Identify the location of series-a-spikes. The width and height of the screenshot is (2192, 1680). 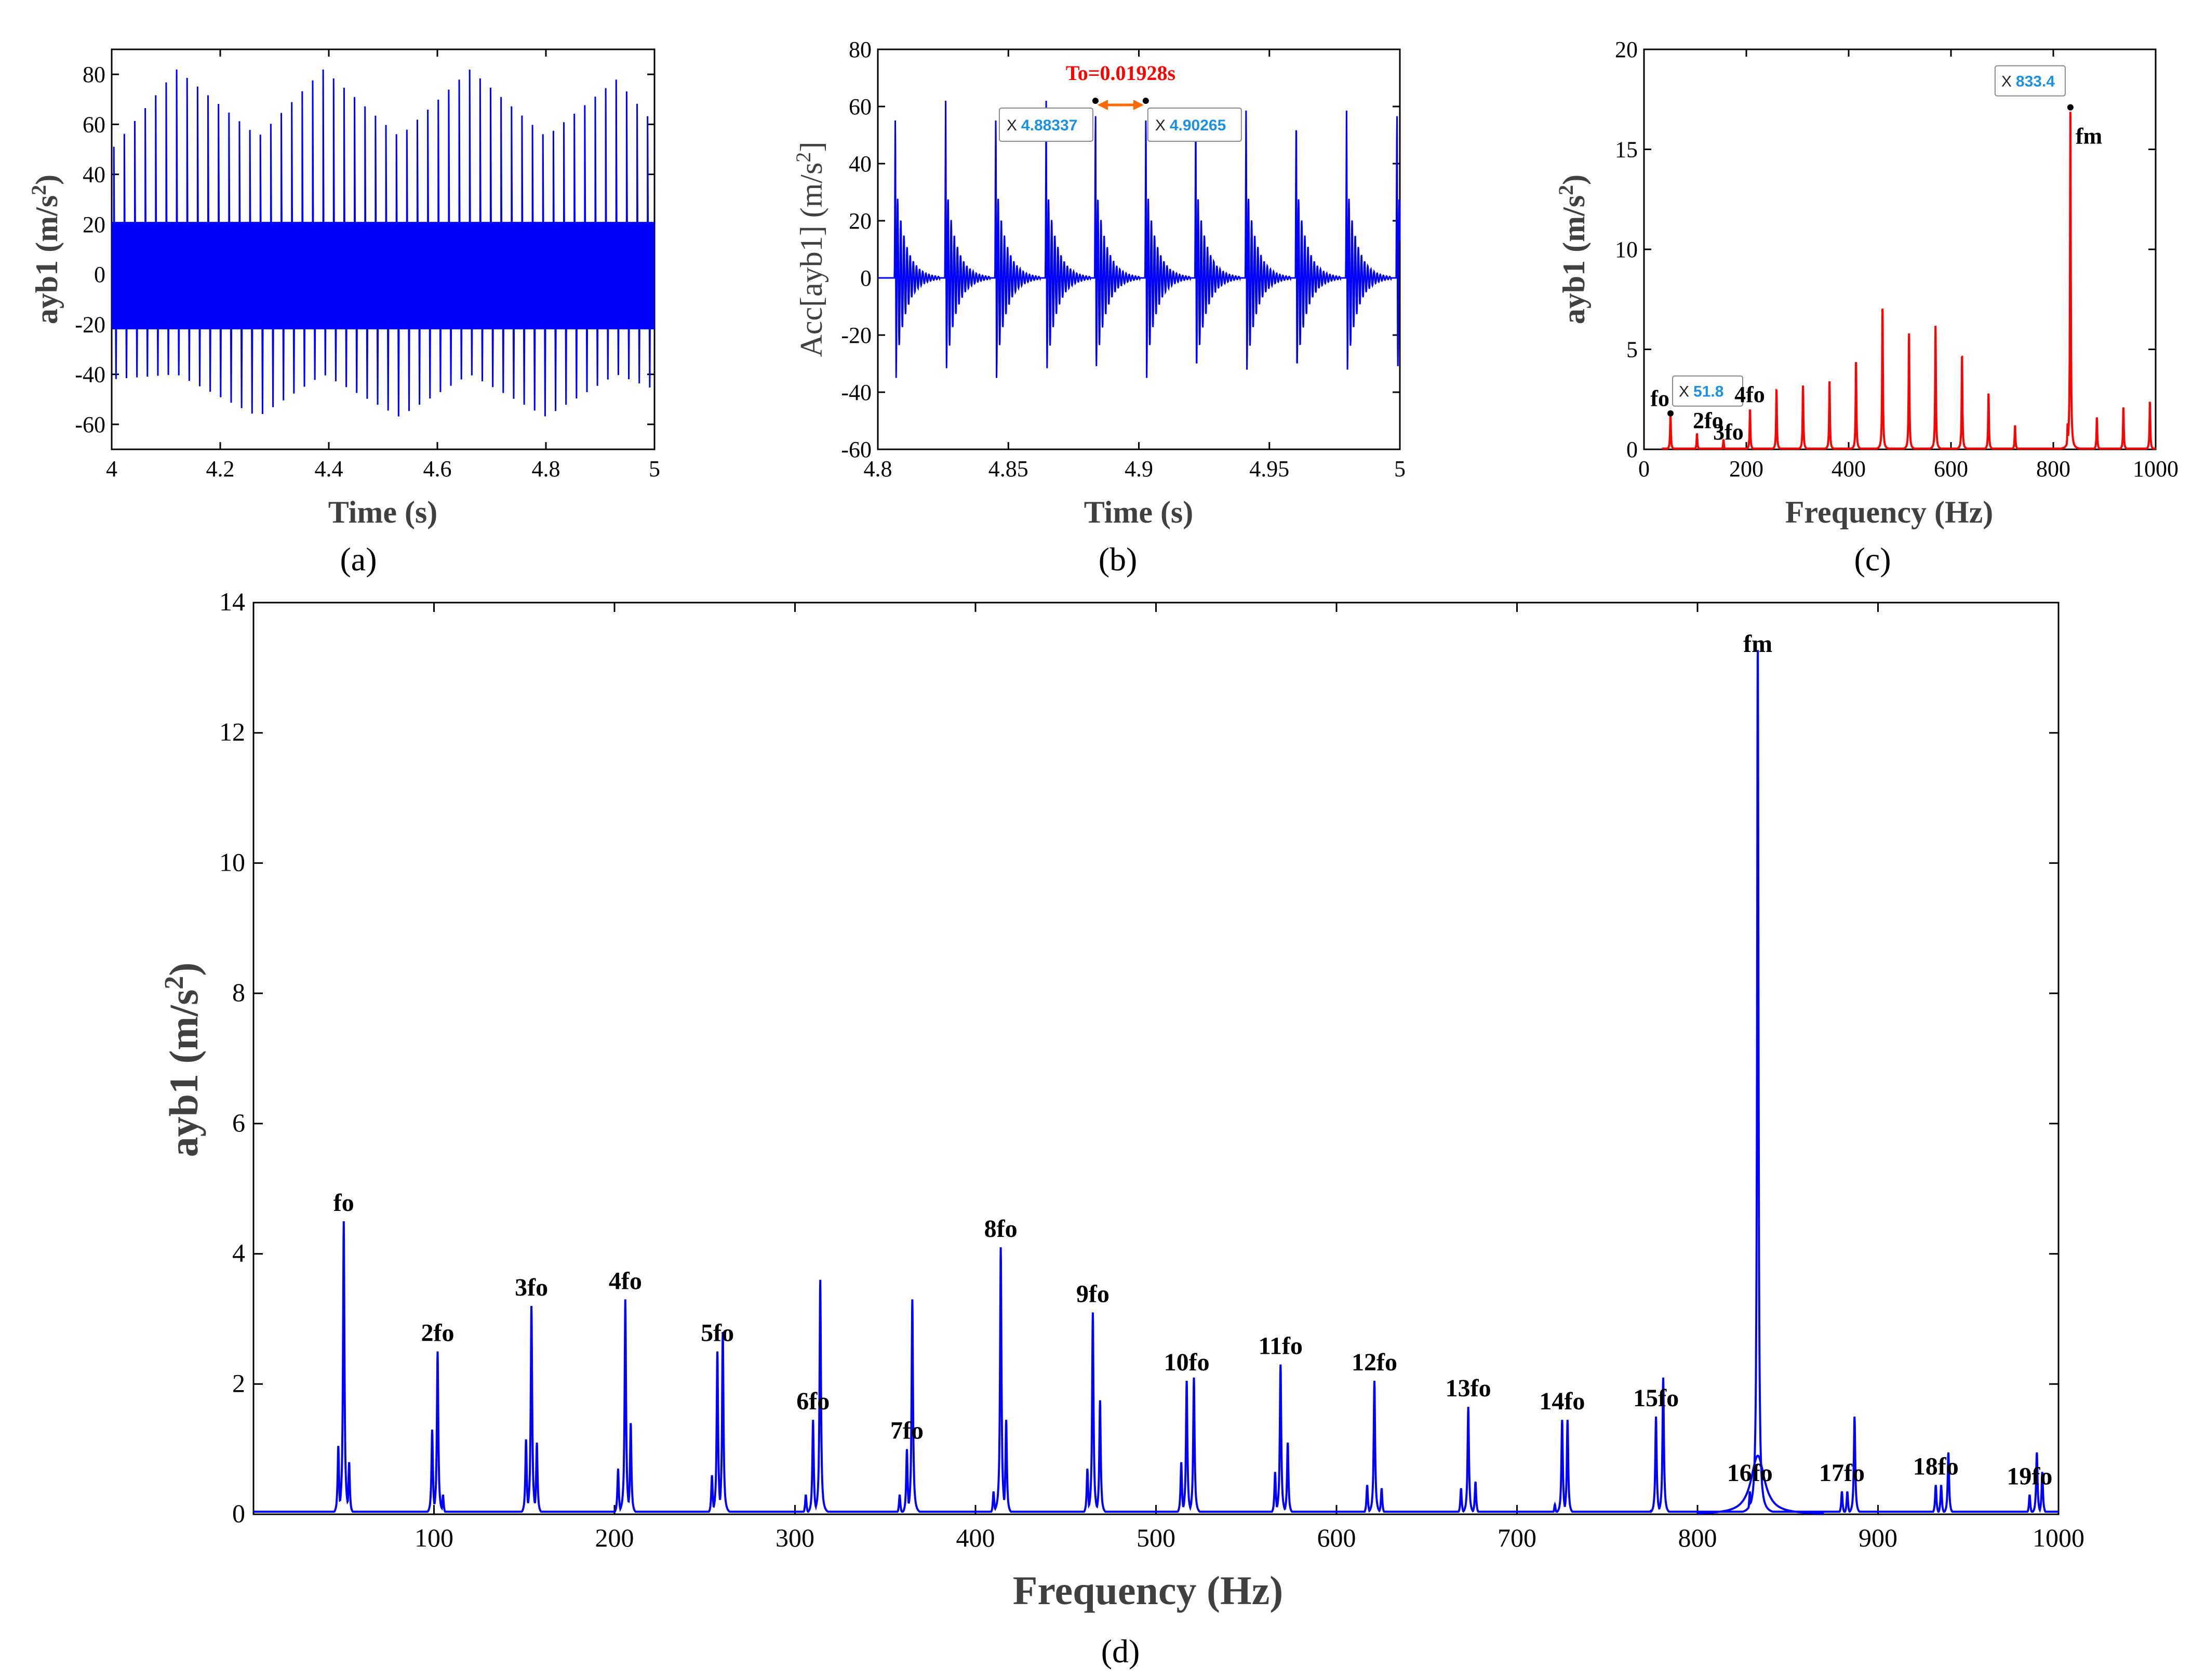
(382, 243).